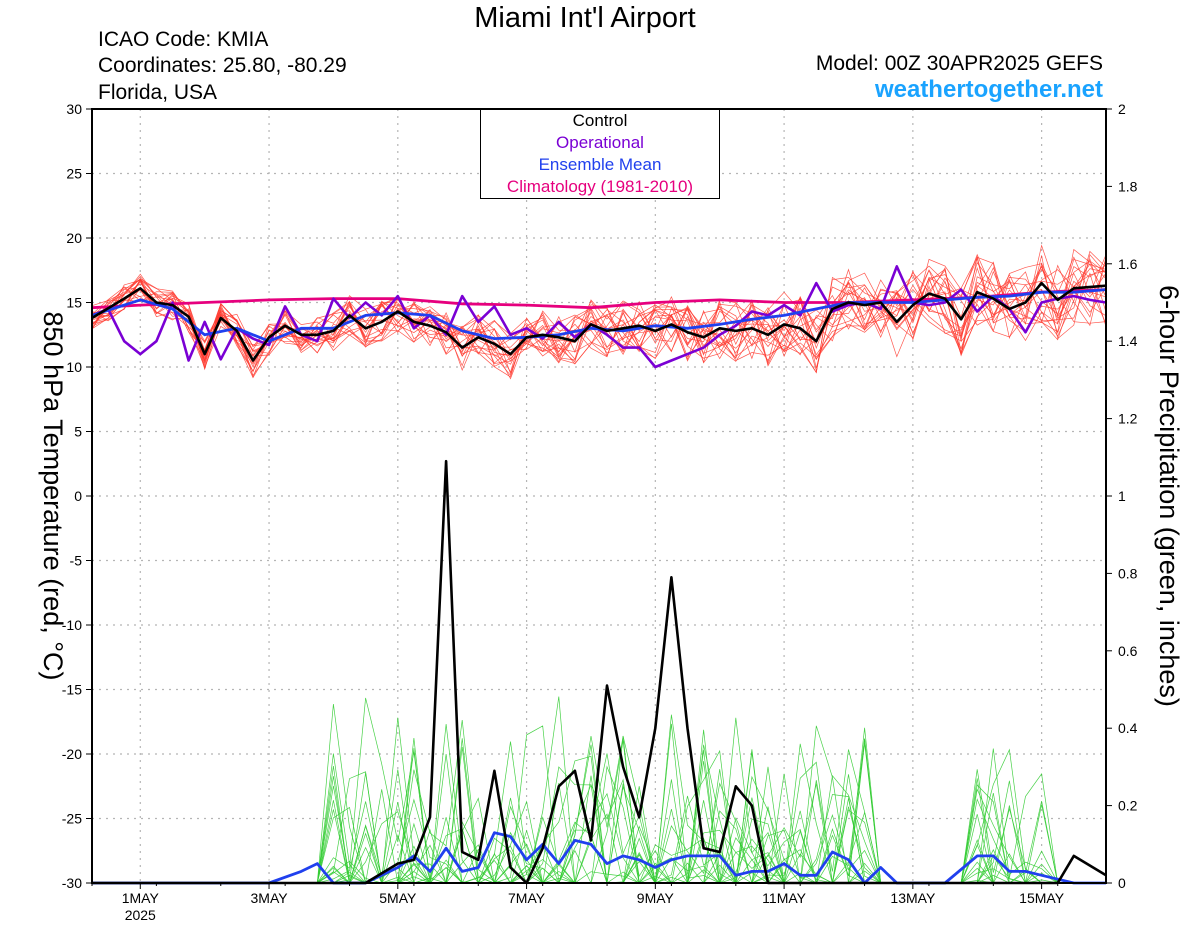 This screenshot has width=1200, height=927. Describe the element at coordinates (398, 898) in the screenshot. I see `x-tick-label: 5MAY` at that location.